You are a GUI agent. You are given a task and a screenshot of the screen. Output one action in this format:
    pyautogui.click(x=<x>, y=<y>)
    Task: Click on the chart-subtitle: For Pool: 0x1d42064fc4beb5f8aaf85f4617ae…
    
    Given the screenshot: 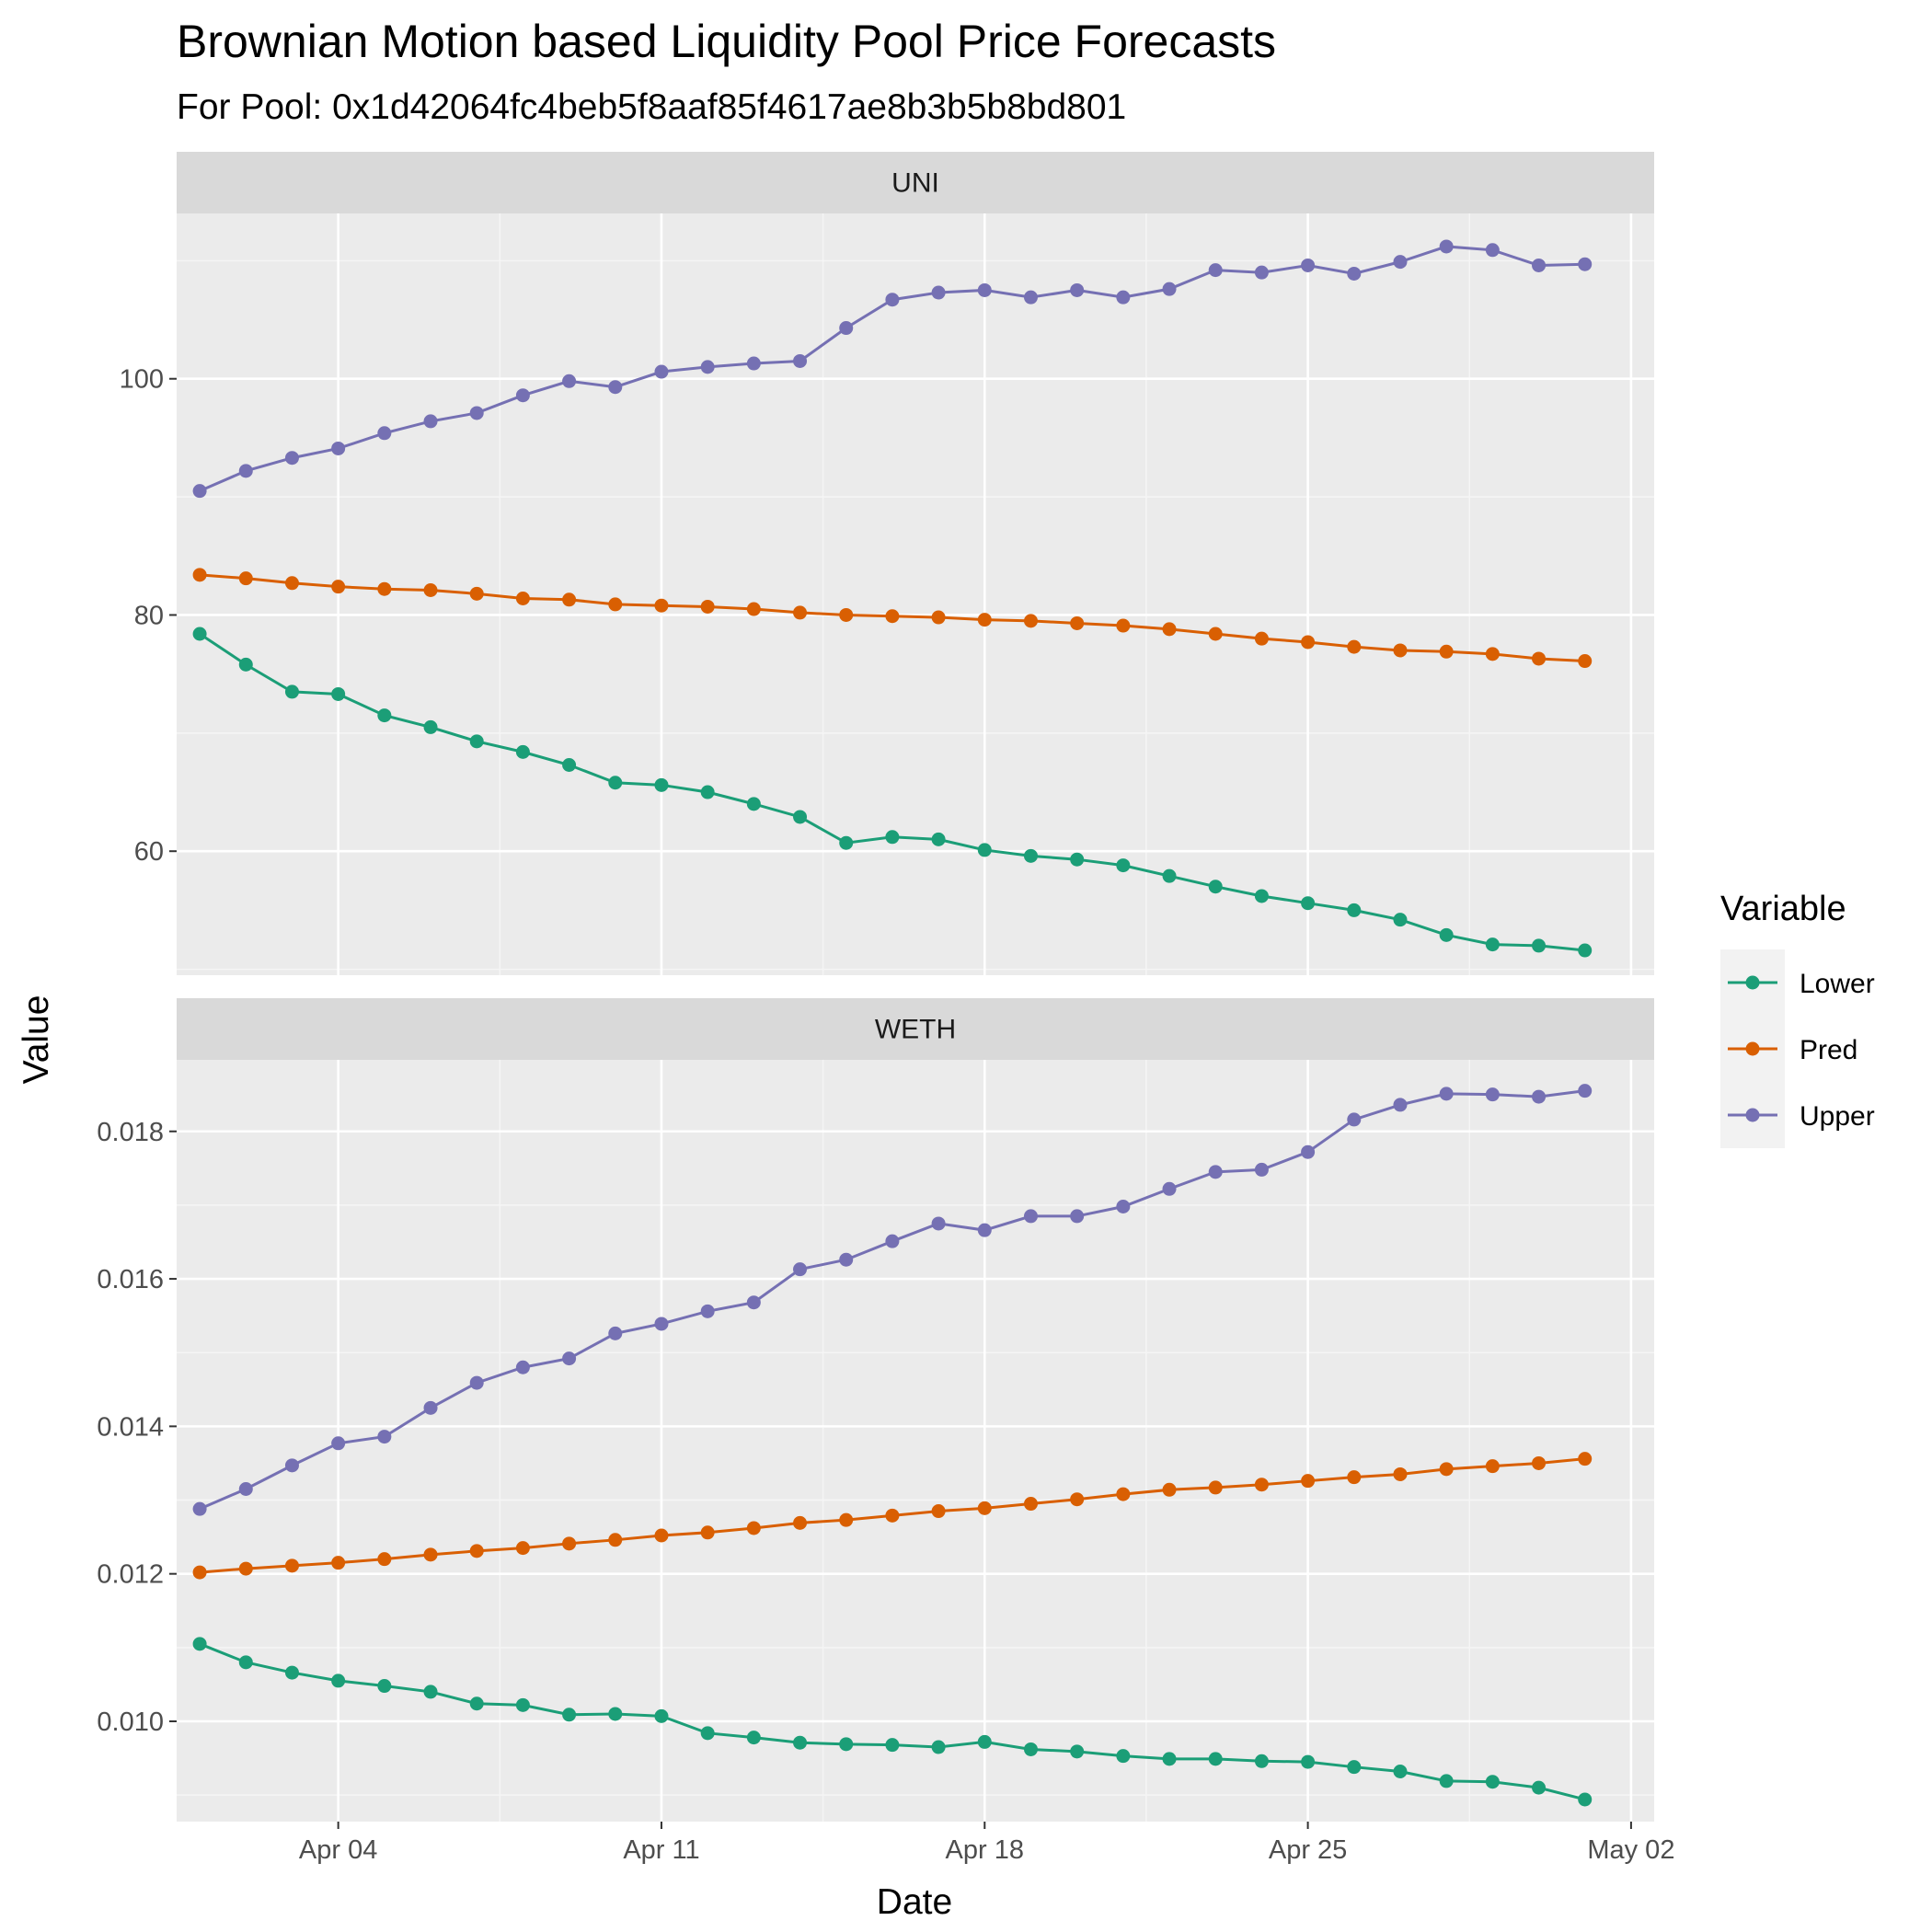 What is the action you would take?
    pyautogui.click(x=651, y=107)
    